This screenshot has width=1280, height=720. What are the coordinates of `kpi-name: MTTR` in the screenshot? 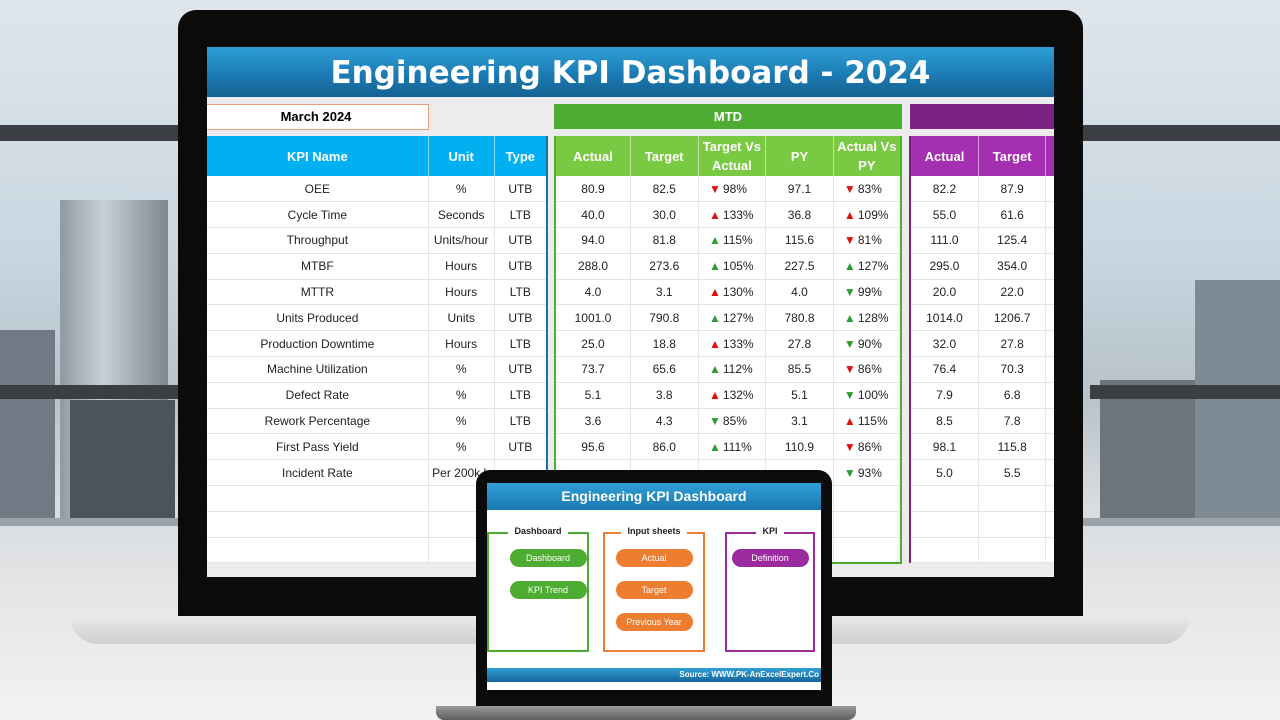 It's located at (318, 292).